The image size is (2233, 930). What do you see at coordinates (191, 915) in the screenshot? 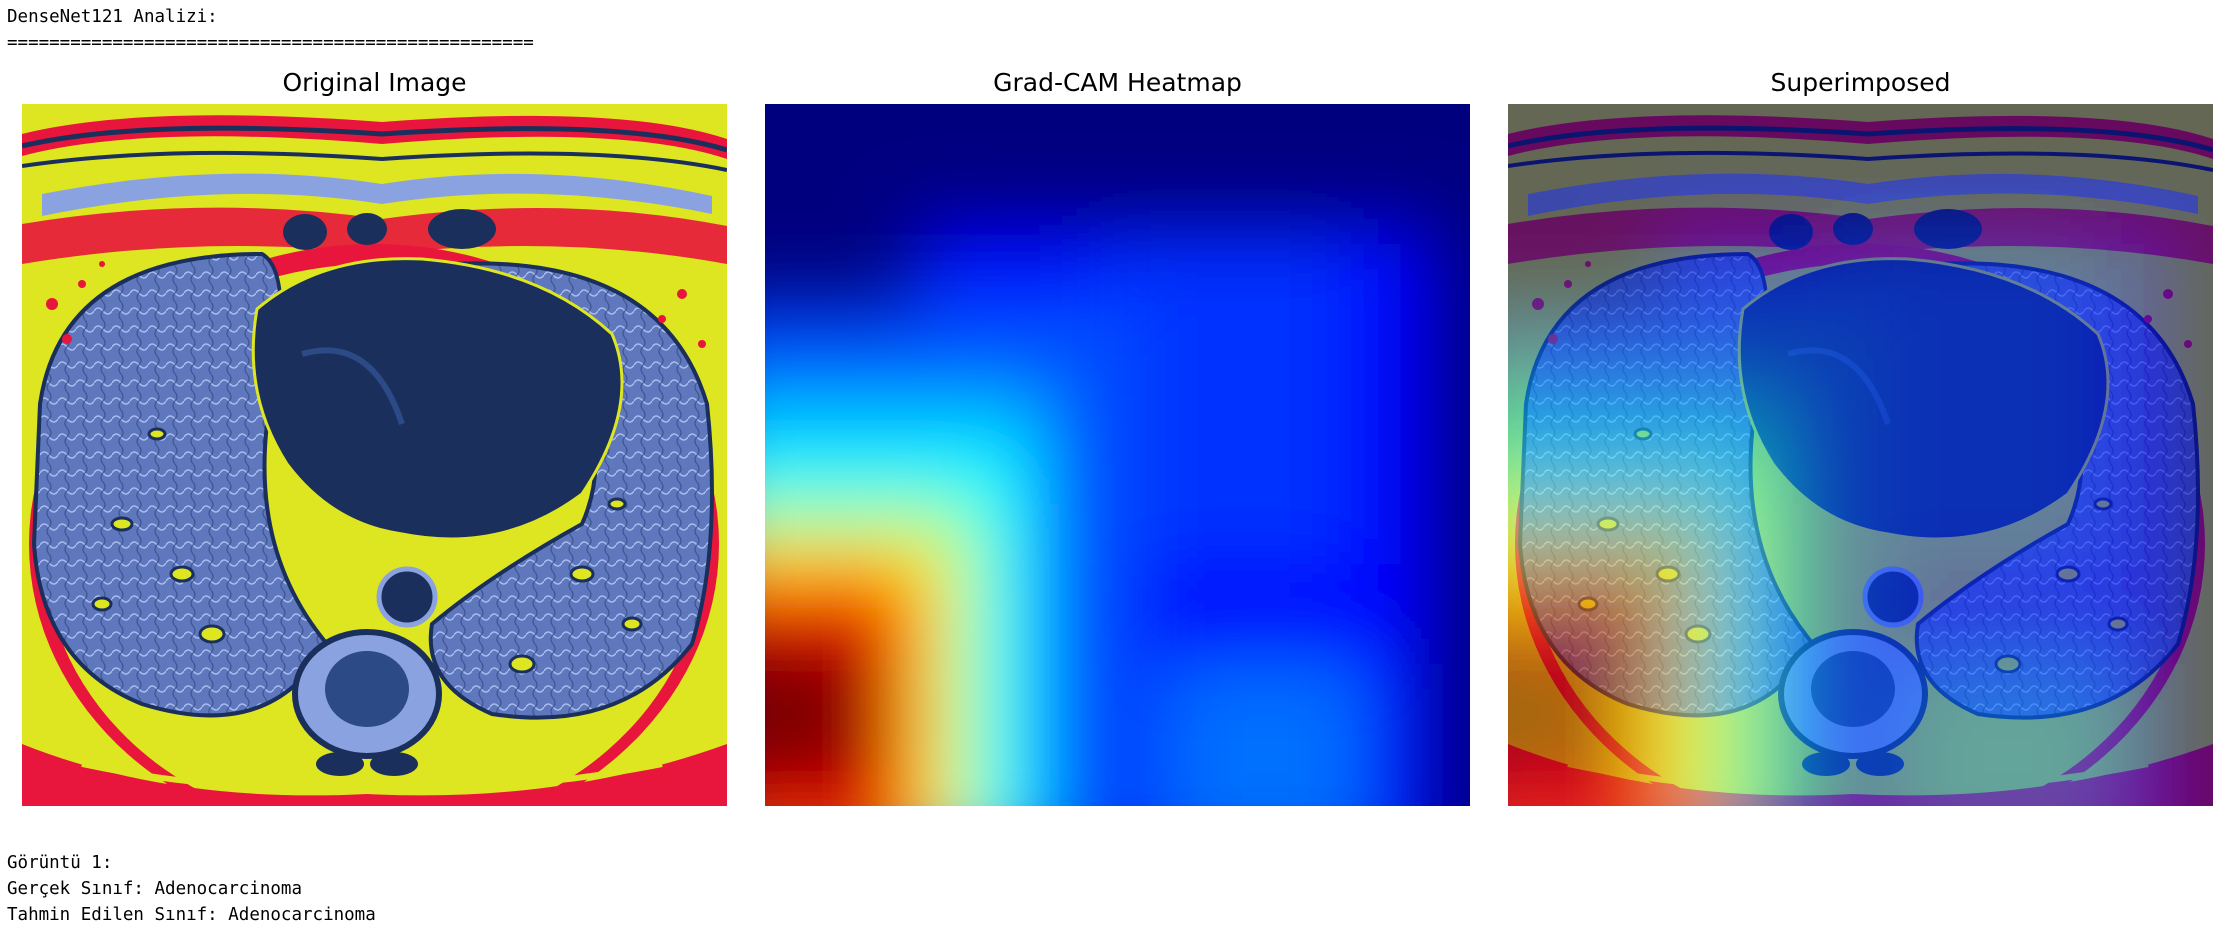
I see `result-predicted-class: Tahmin Edilen Sınıf: Adenocarcinoma` at bounding box center [191, 915].